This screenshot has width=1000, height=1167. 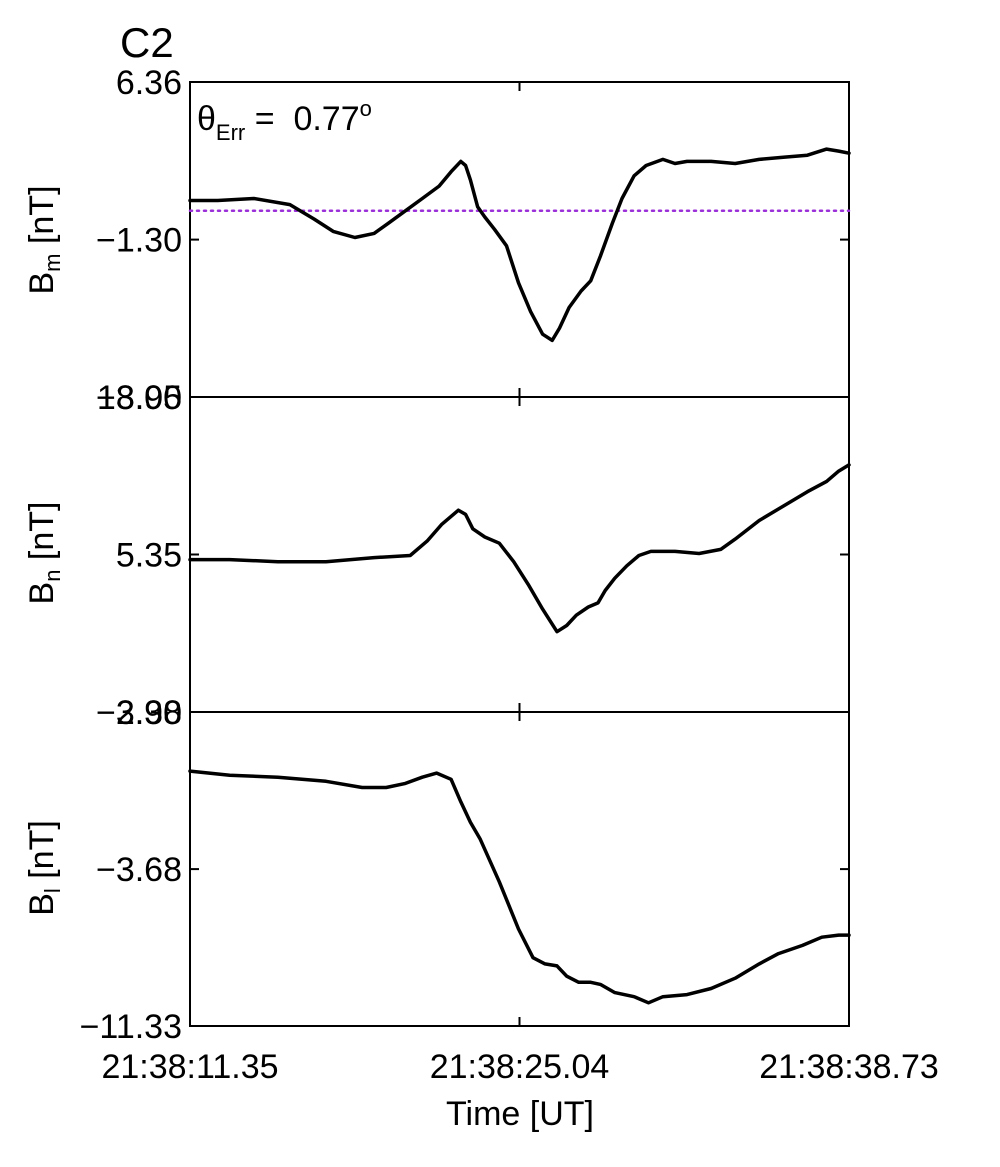 I want to click on ytick-label: 5.35, so click(x=149, y=556).